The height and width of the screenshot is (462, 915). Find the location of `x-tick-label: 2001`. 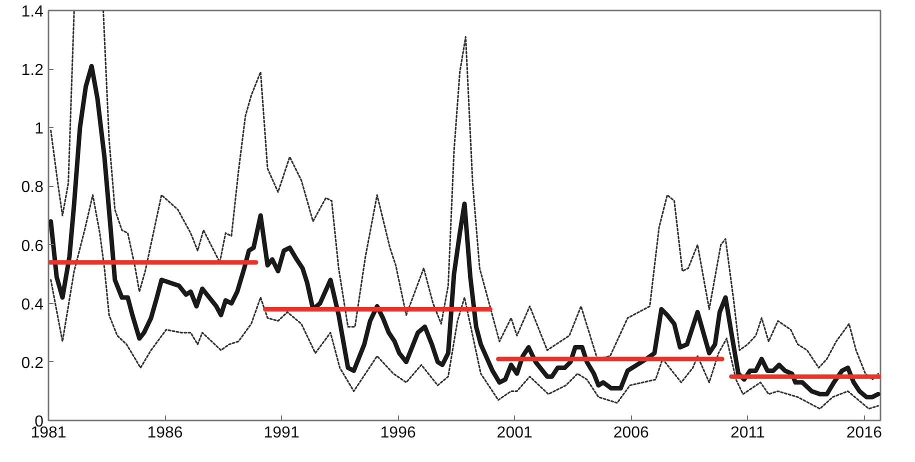

x-tick-label: 2001 is located at coordinates (514, 433).